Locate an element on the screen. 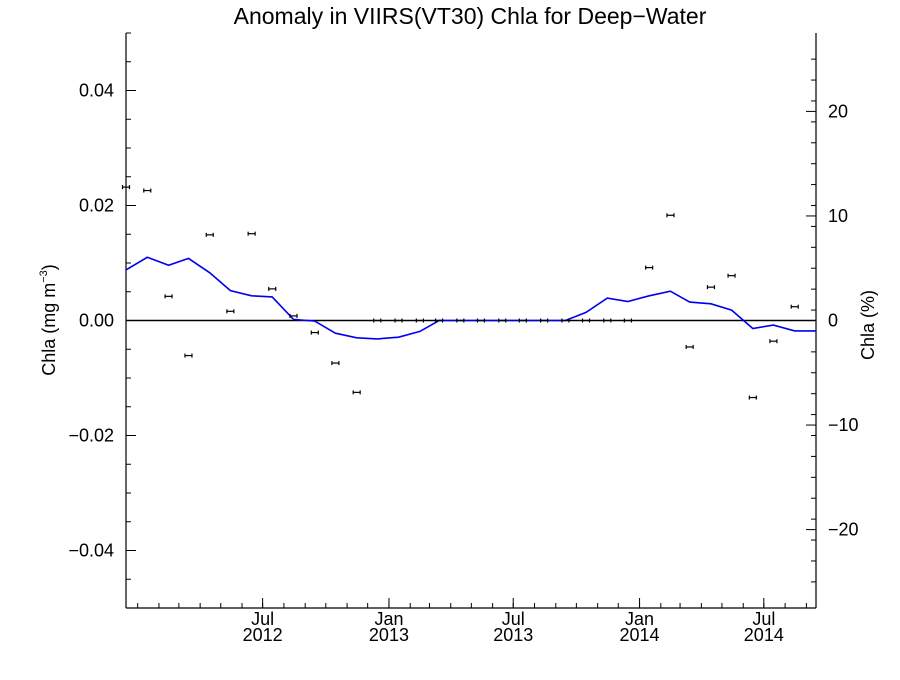  right-axis-ticks: 20 10 0 −10 −20 is located at coordinates (832, 320).